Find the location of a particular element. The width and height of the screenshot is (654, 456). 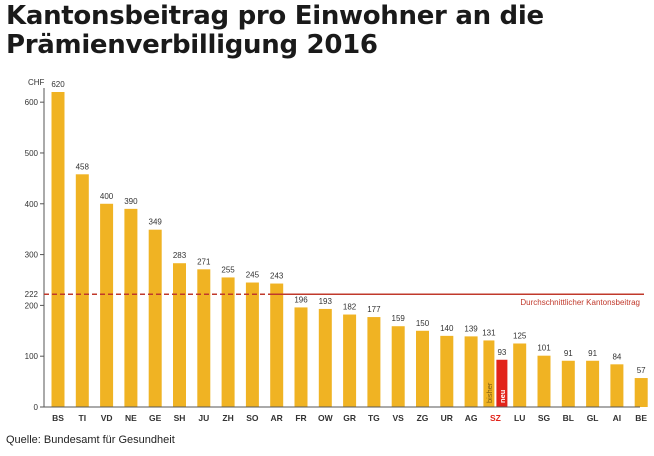

x-tick-label-gl: GL is located at coordinates (593, 418).